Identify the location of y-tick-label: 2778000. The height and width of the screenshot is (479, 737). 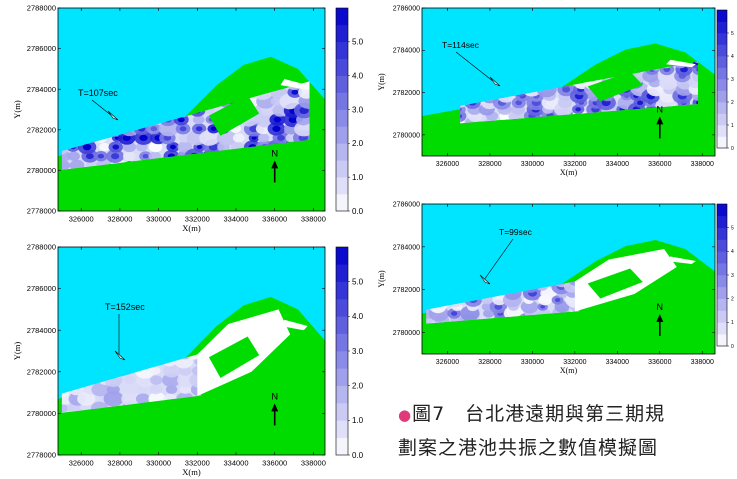
(41, 211).